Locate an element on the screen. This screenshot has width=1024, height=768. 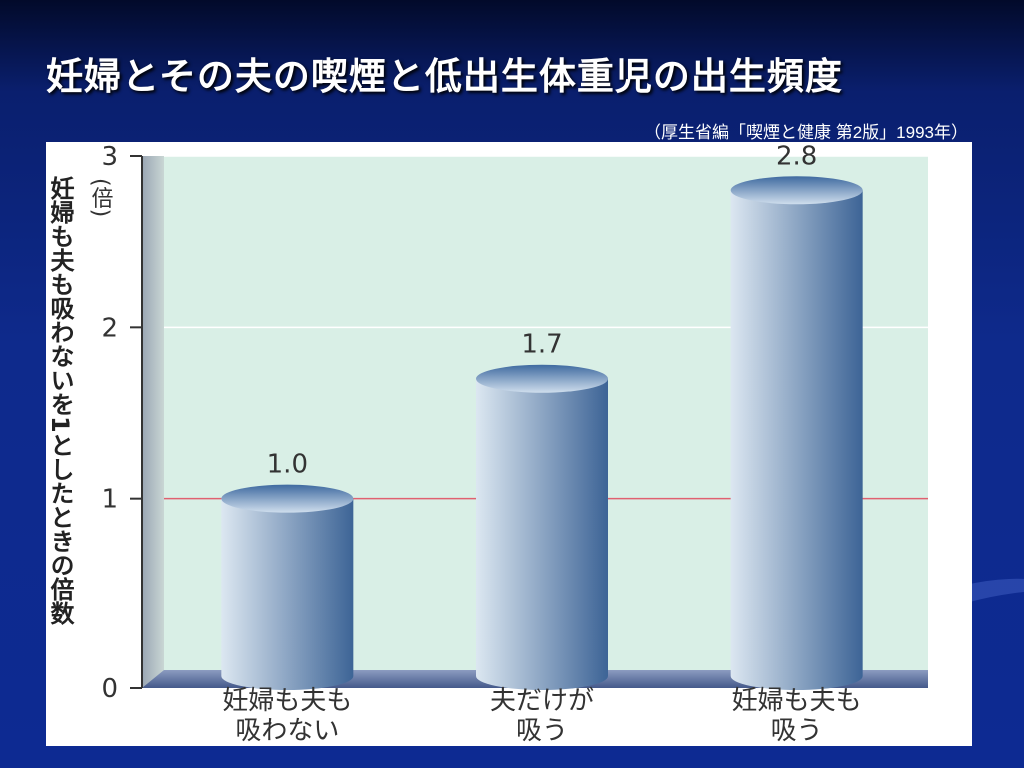
bar: 2.8 is located at coordinates (796, 416).